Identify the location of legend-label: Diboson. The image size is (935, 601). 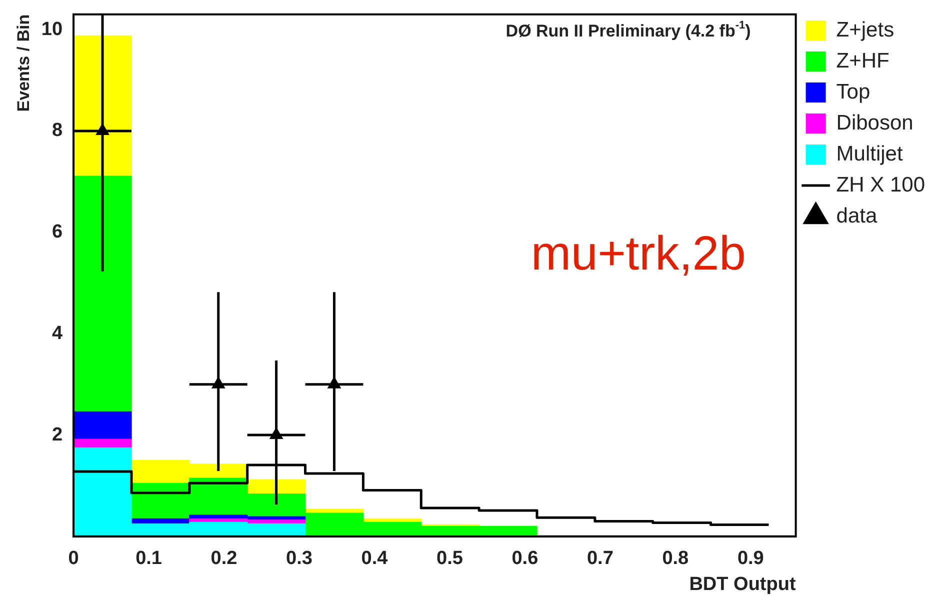
(875, 122).